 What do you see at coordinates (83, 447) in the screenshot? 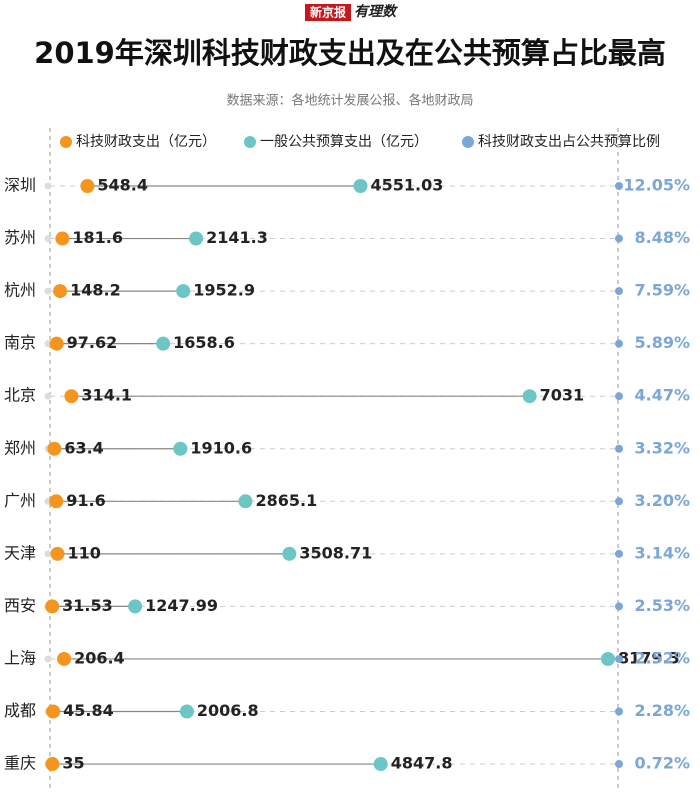
I see `tech-label: 63.4` at bounding box center [83, 447].